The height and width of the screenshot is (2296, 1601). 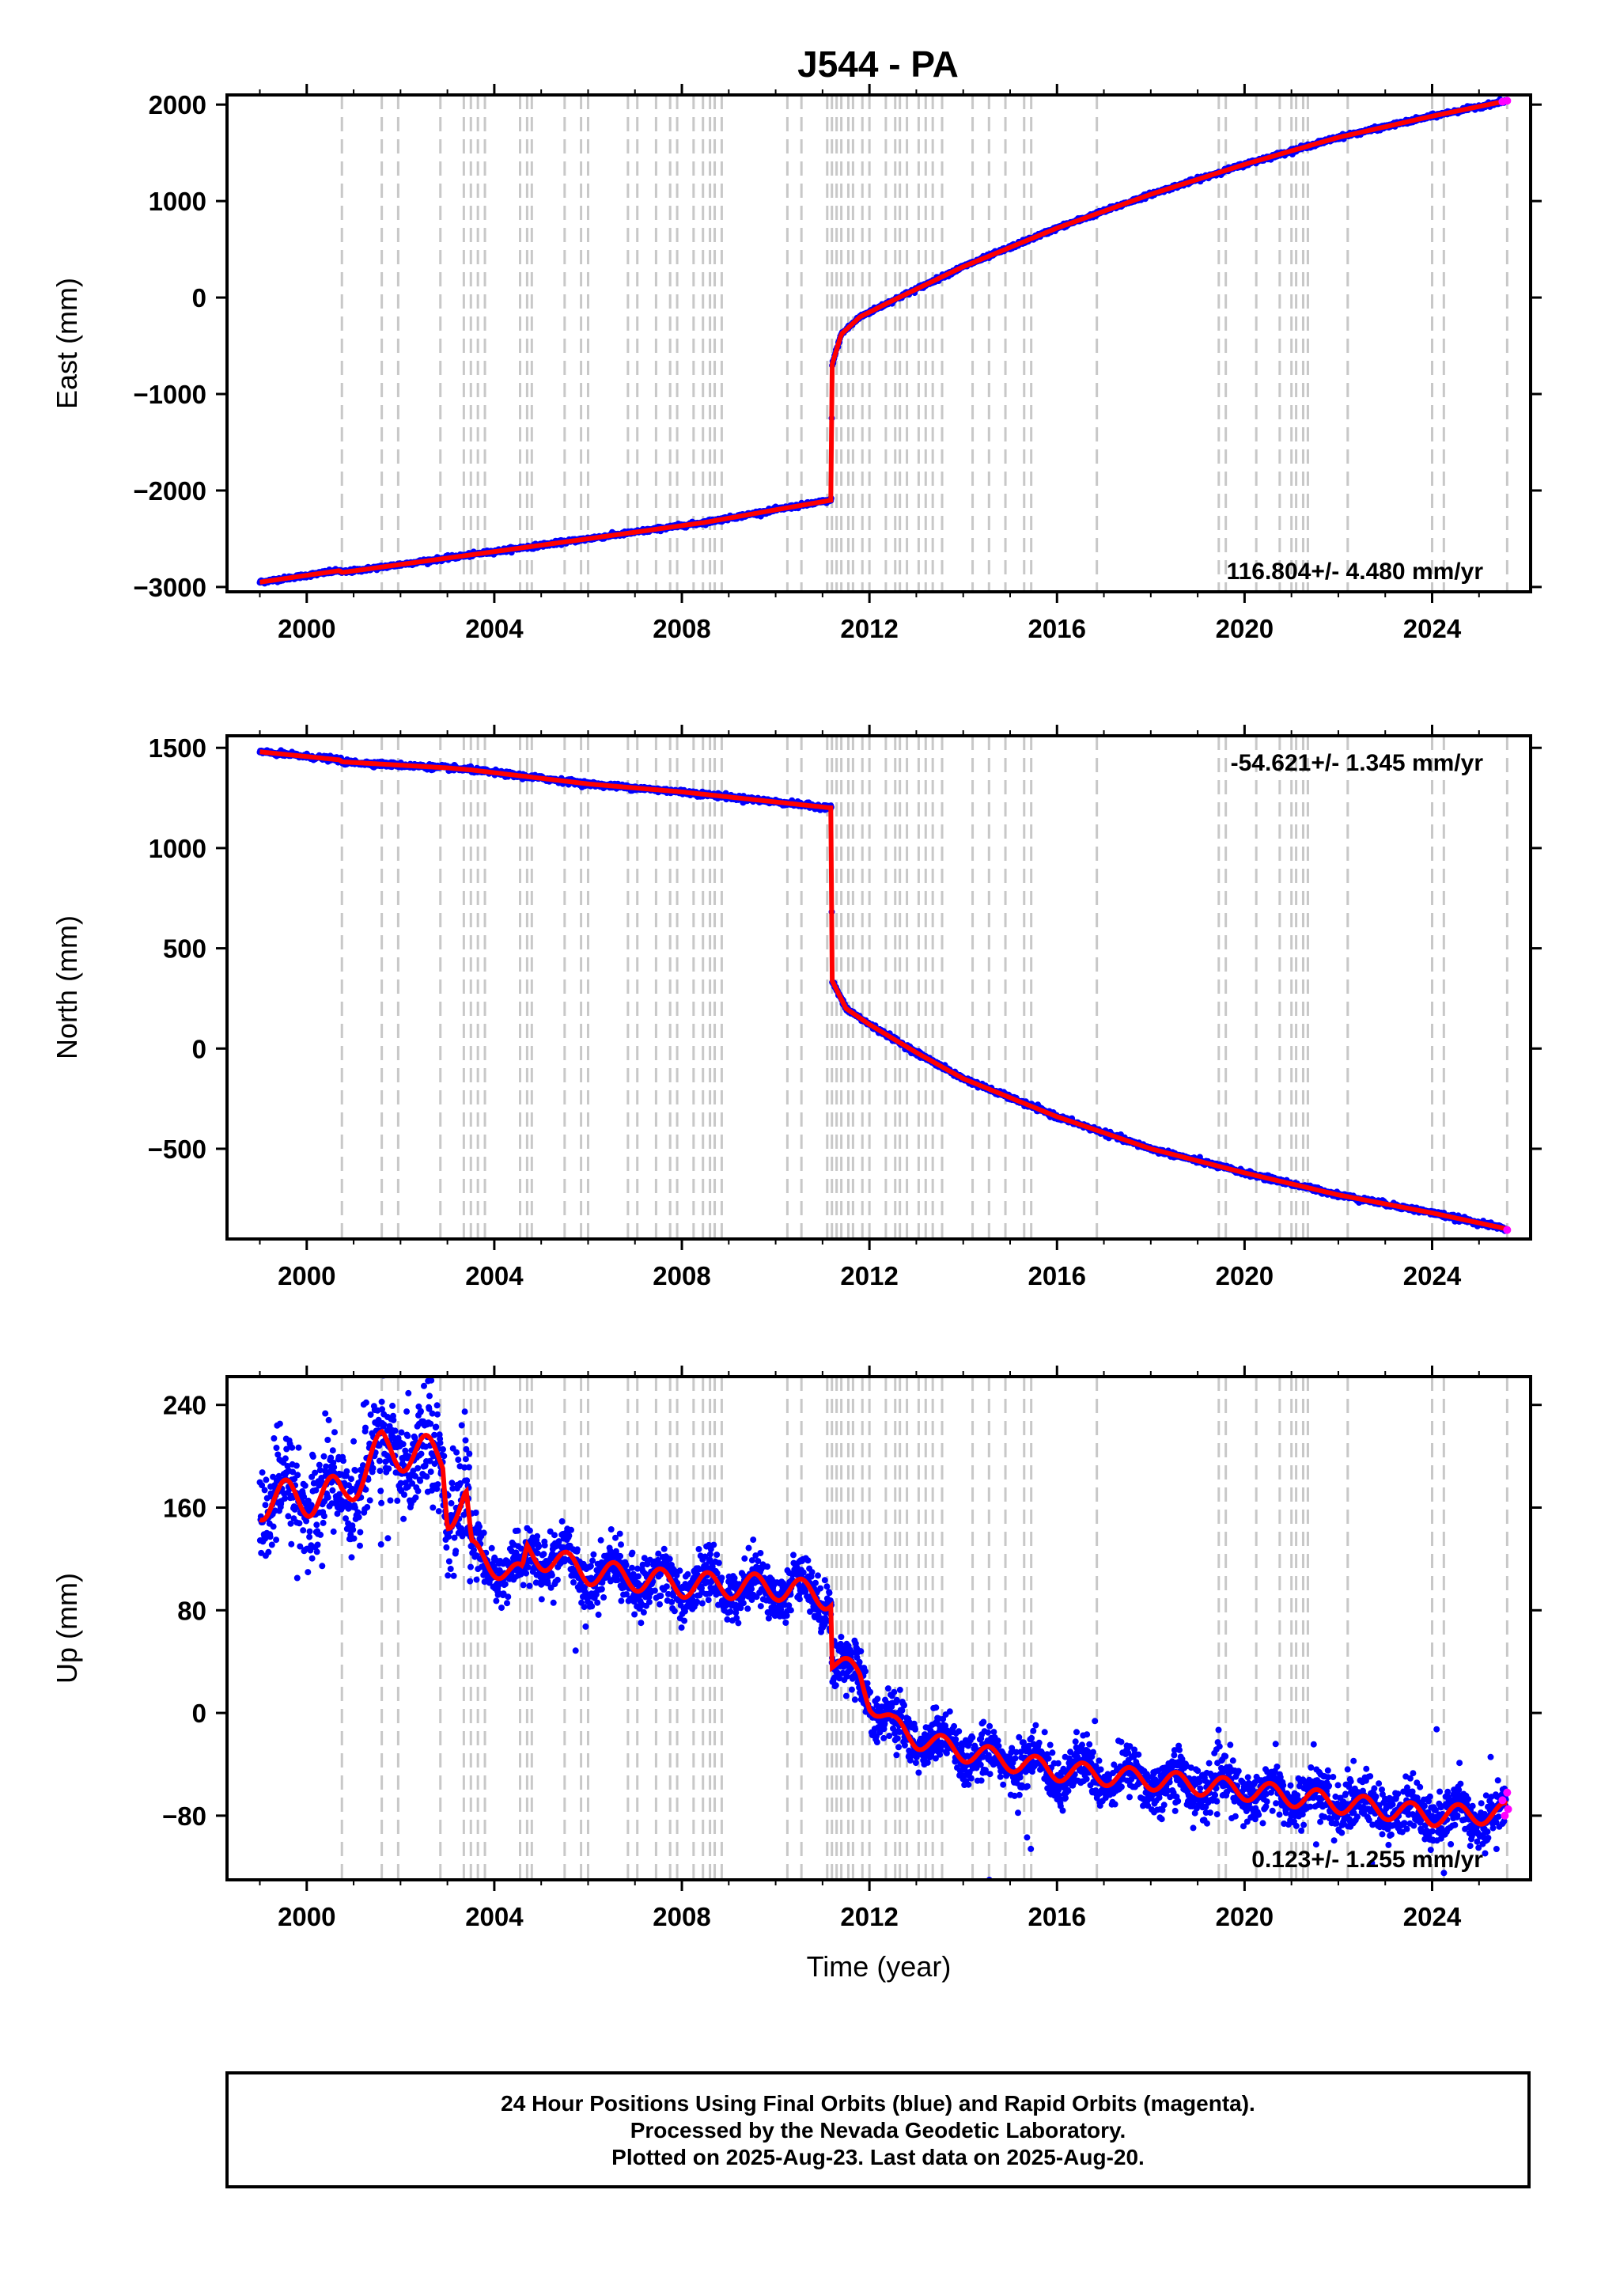 What do you see at coordinates (177, 748) in the screenshot?
I see `y-tick-label: 1500` at bounding box center [177, 748].